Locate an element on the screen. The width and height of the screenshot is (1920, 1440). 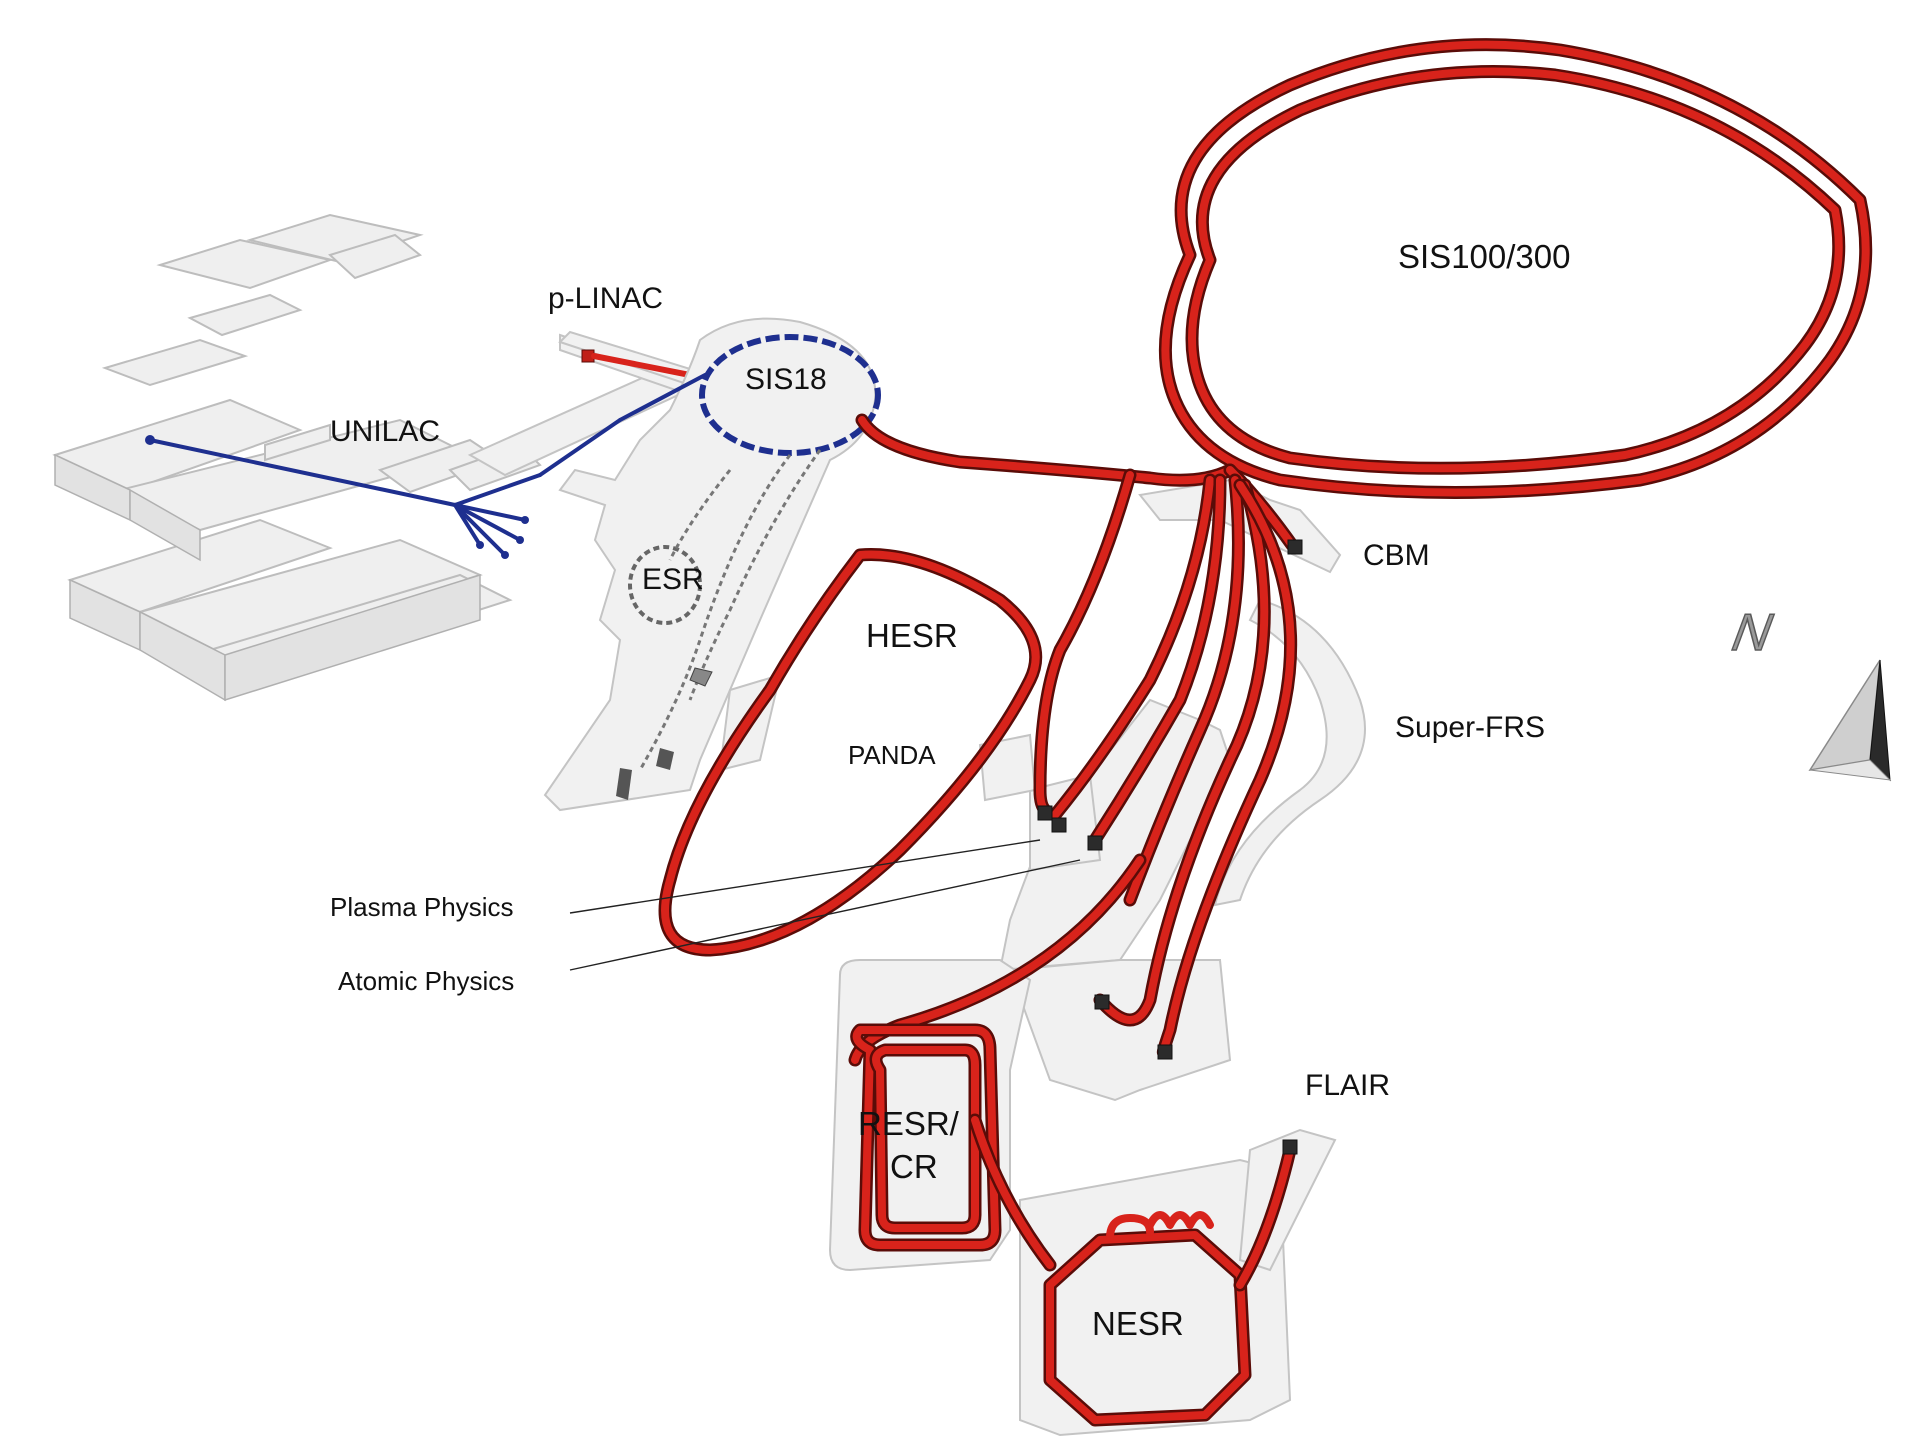
label-sis100: SIS100/300 is located at coordinates (1484, 256).